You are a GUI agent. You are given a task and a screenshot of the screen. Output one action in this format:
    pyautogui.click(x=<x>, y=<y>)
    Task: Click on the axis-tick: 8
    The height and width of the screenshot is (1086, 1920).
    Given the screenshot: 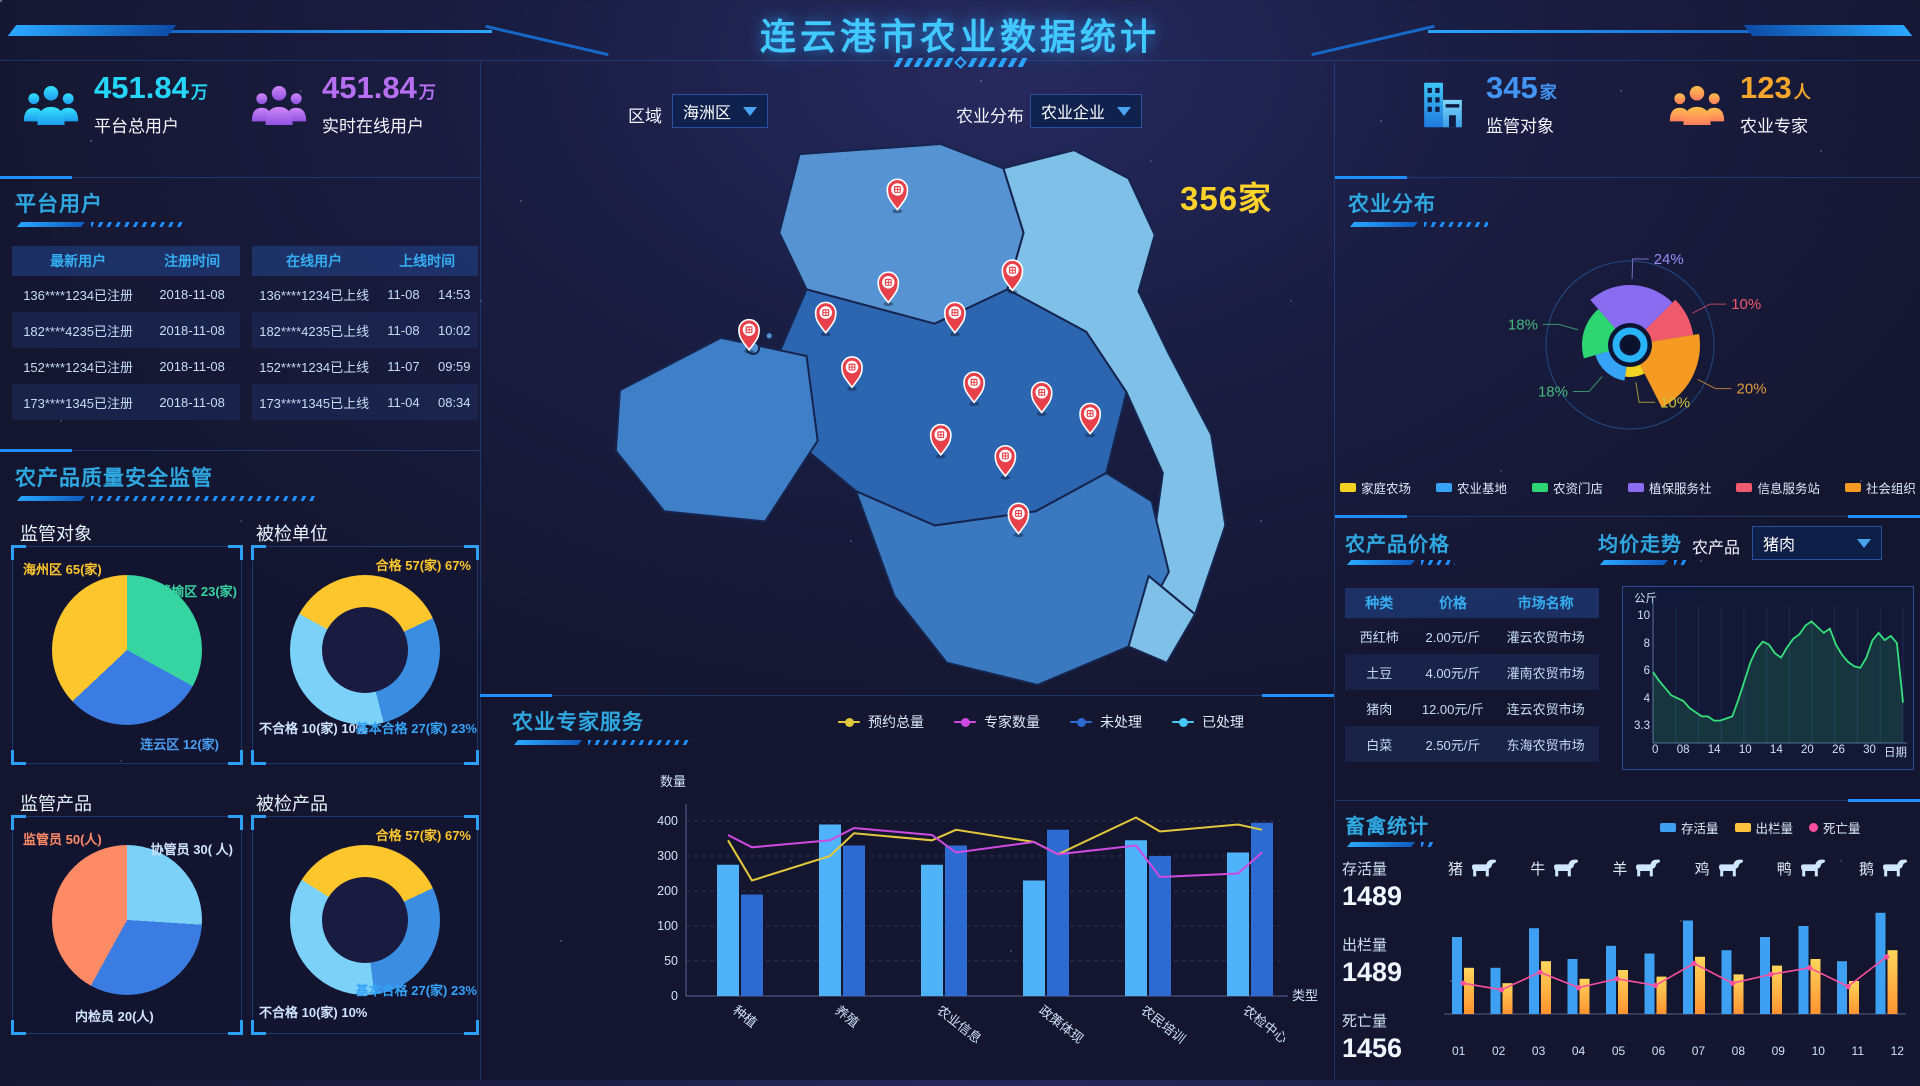 What is the action you would take?
    pyautogui.click(x=1646, y=643)
    